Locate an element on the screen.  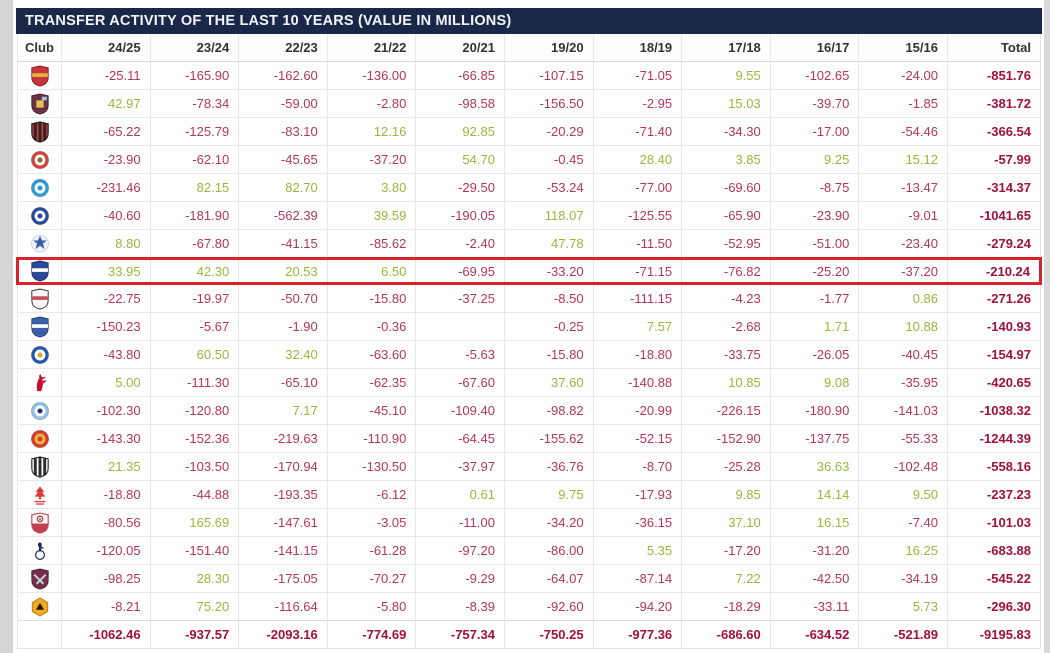
value-cell: -107.15 is located at coordinates (548, 75).